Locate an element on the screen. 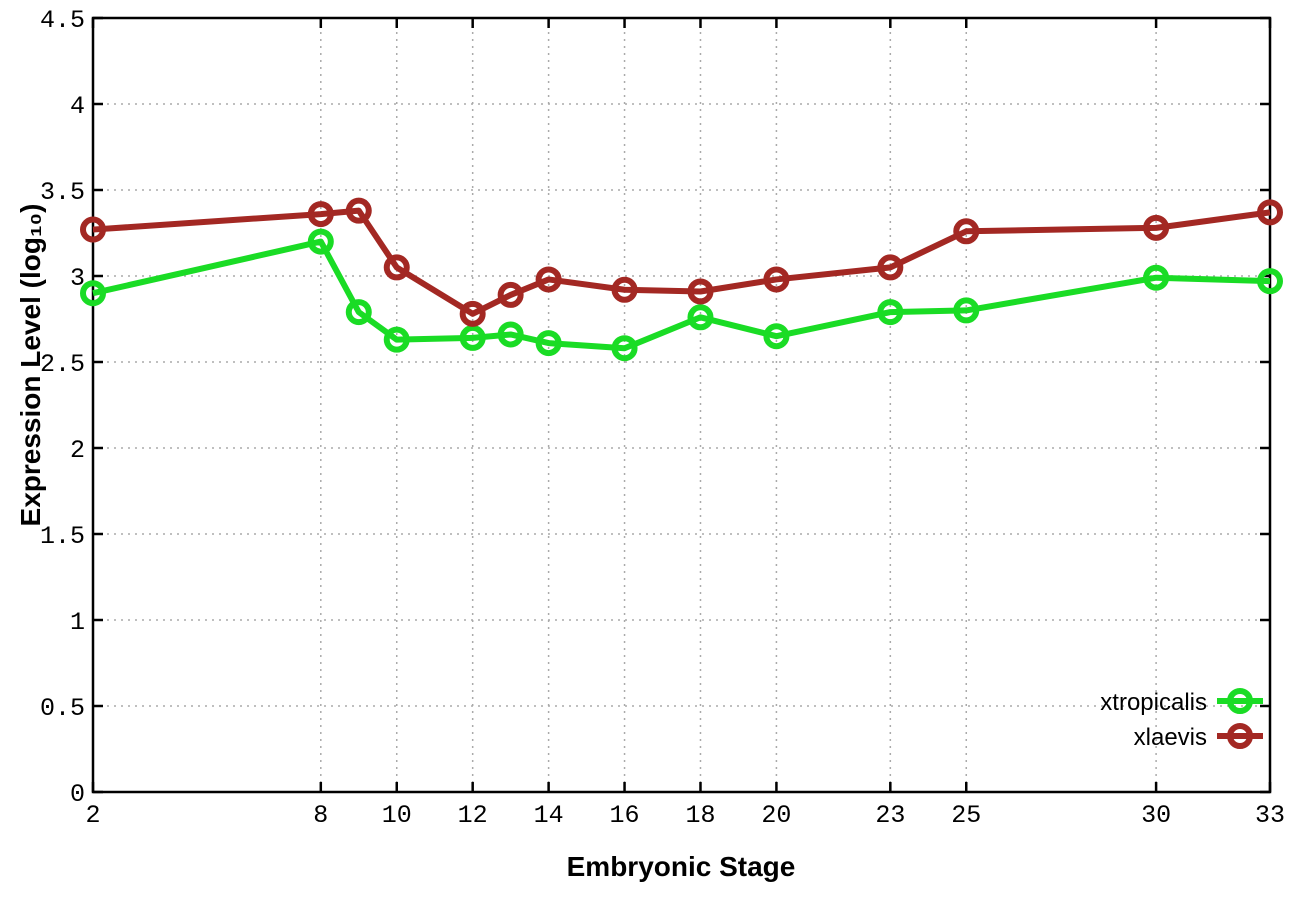 The height and width of the screenshot is (907, 1296). y-tick-label: 0 is located at coordinates (77, 794).